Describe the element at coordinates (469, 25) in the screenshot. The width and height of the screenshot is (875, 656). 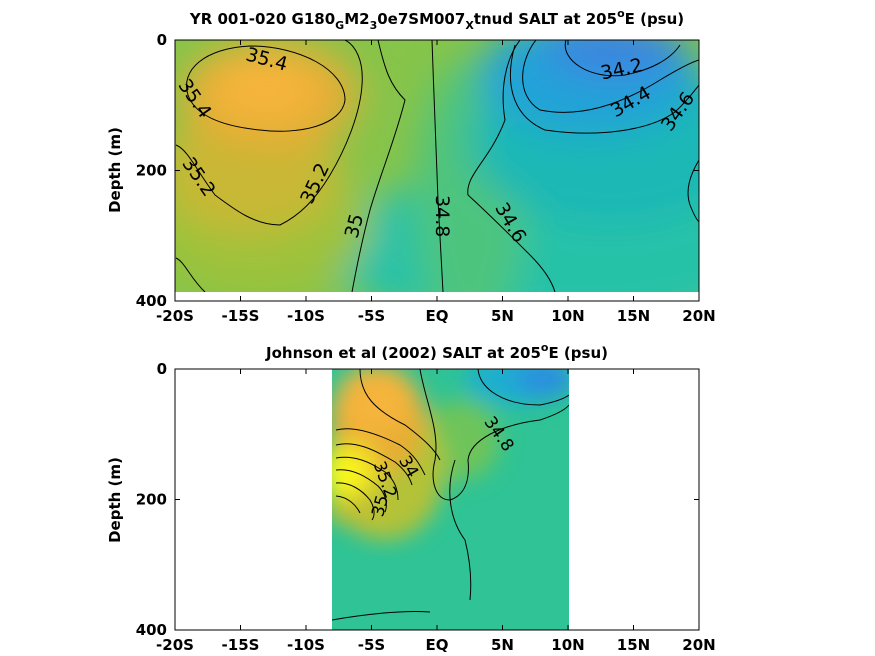
I see `title-part: X` at that location.